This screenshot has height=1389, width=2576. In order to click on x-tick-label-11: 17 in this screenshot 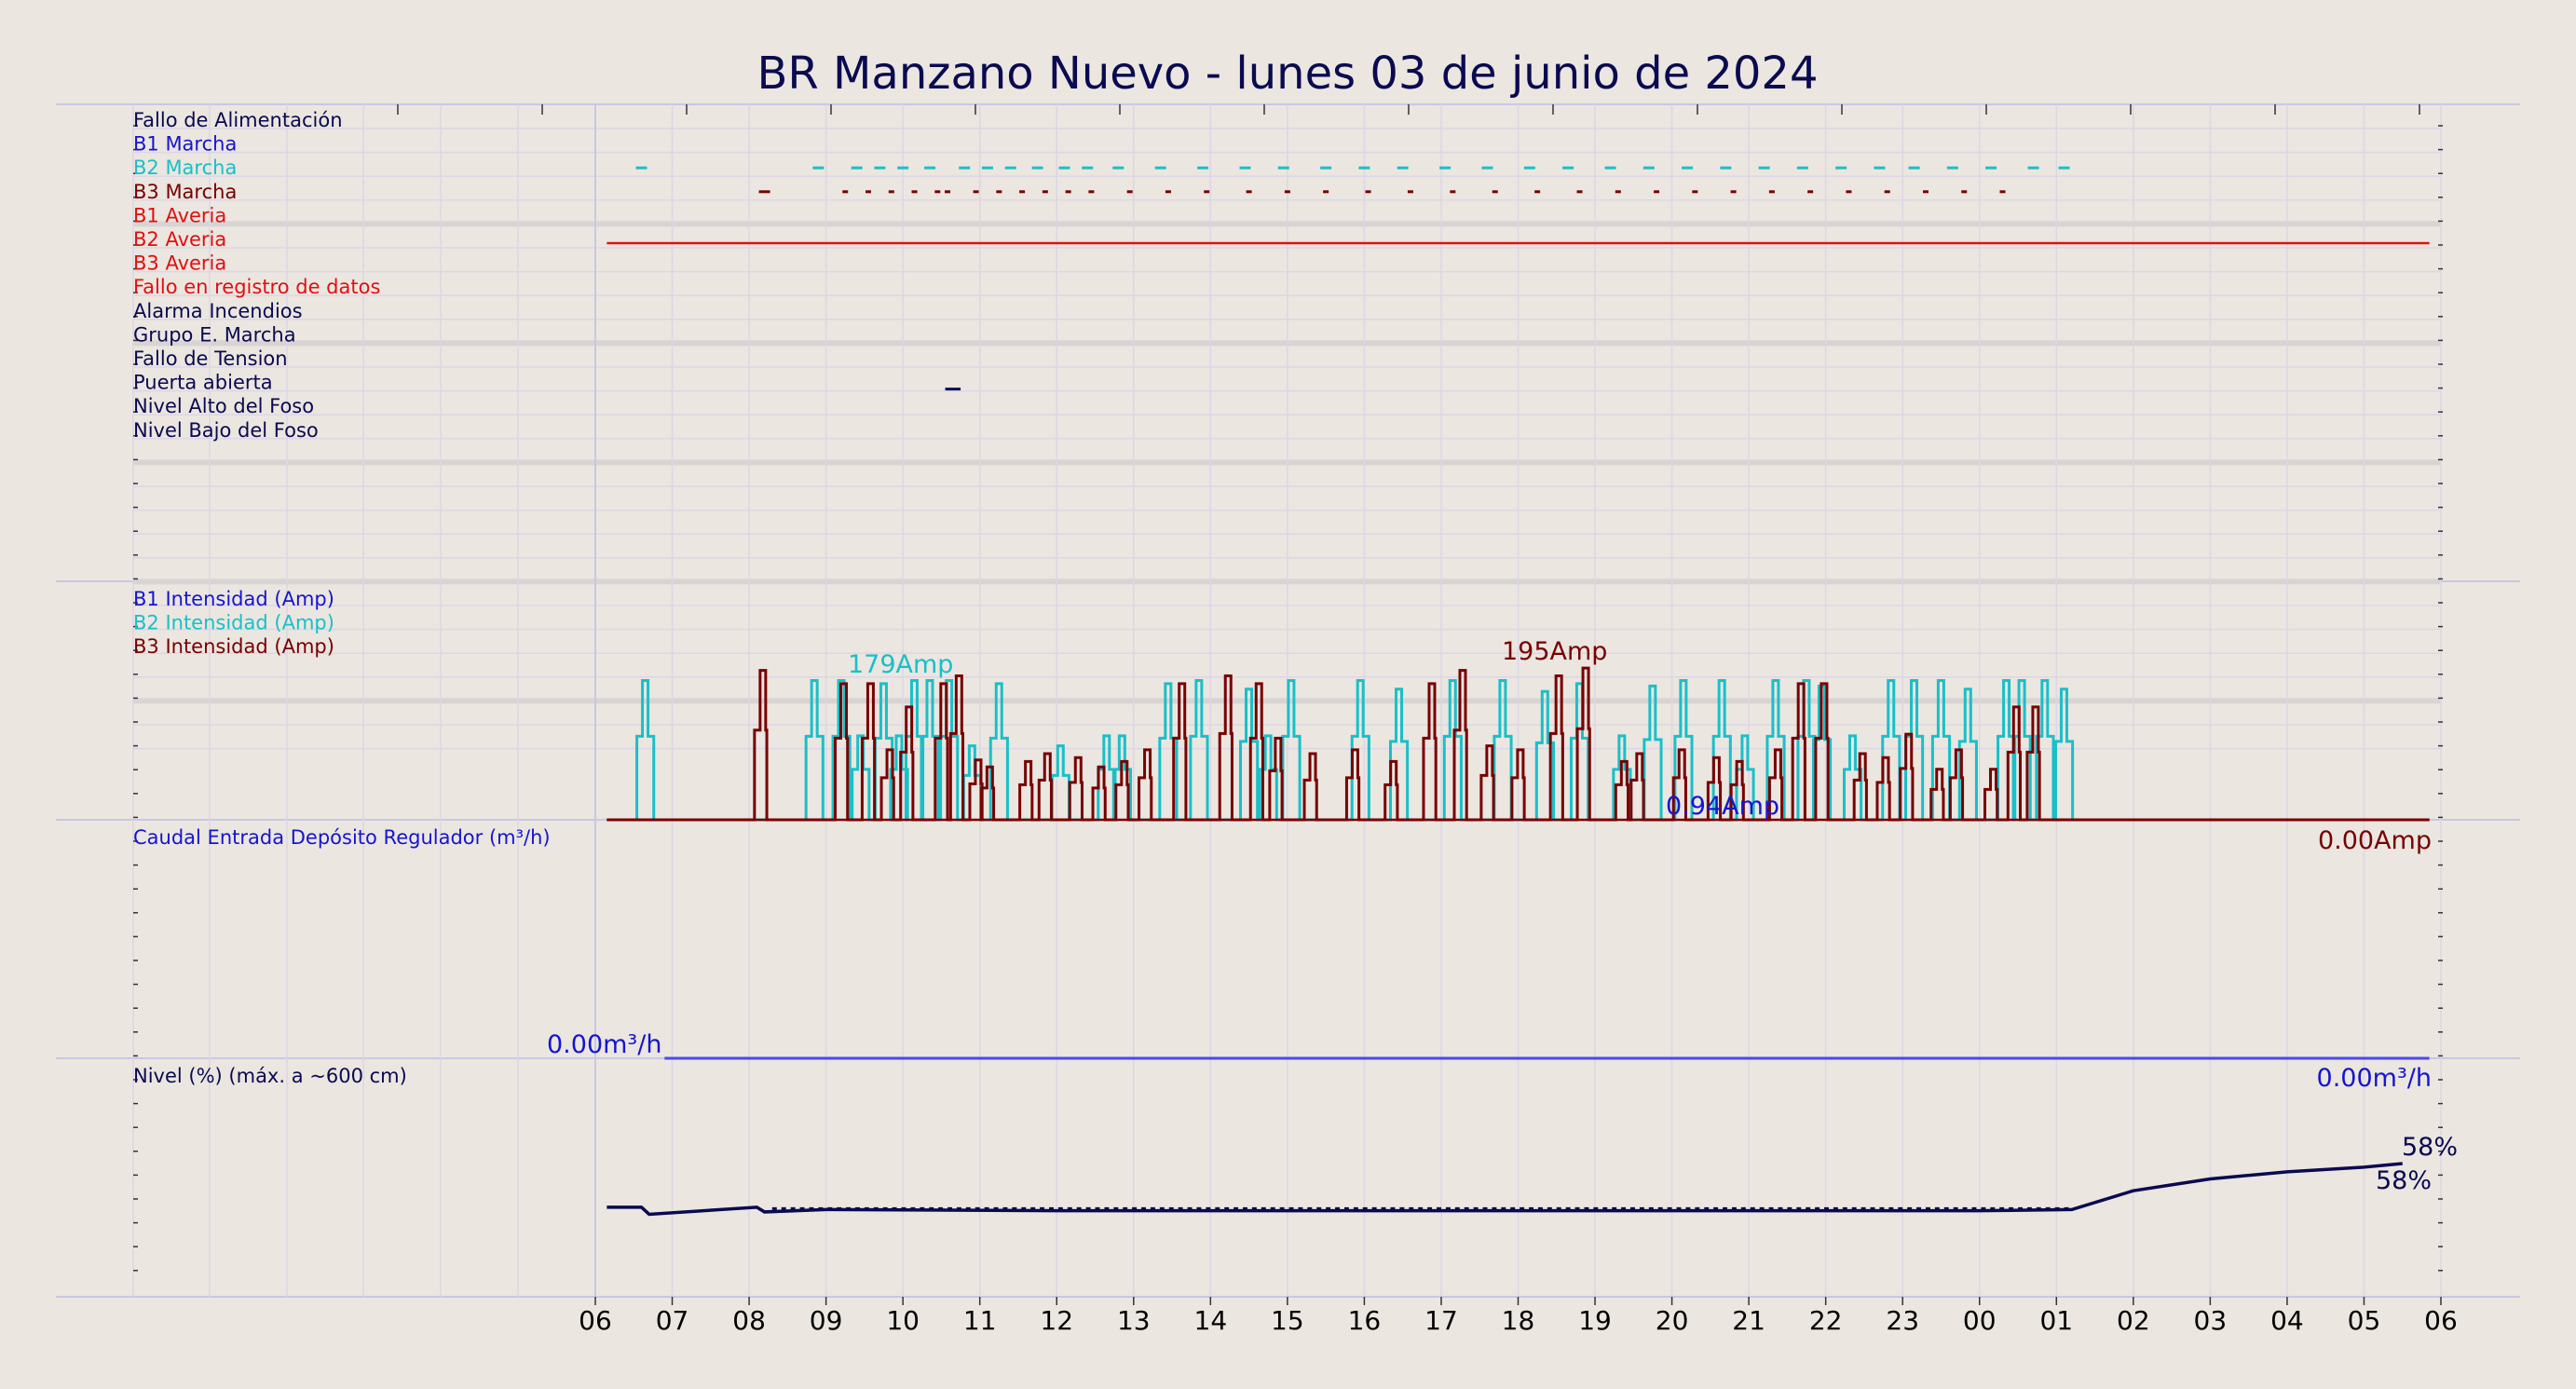, I will do `click(1441, 1320)`.